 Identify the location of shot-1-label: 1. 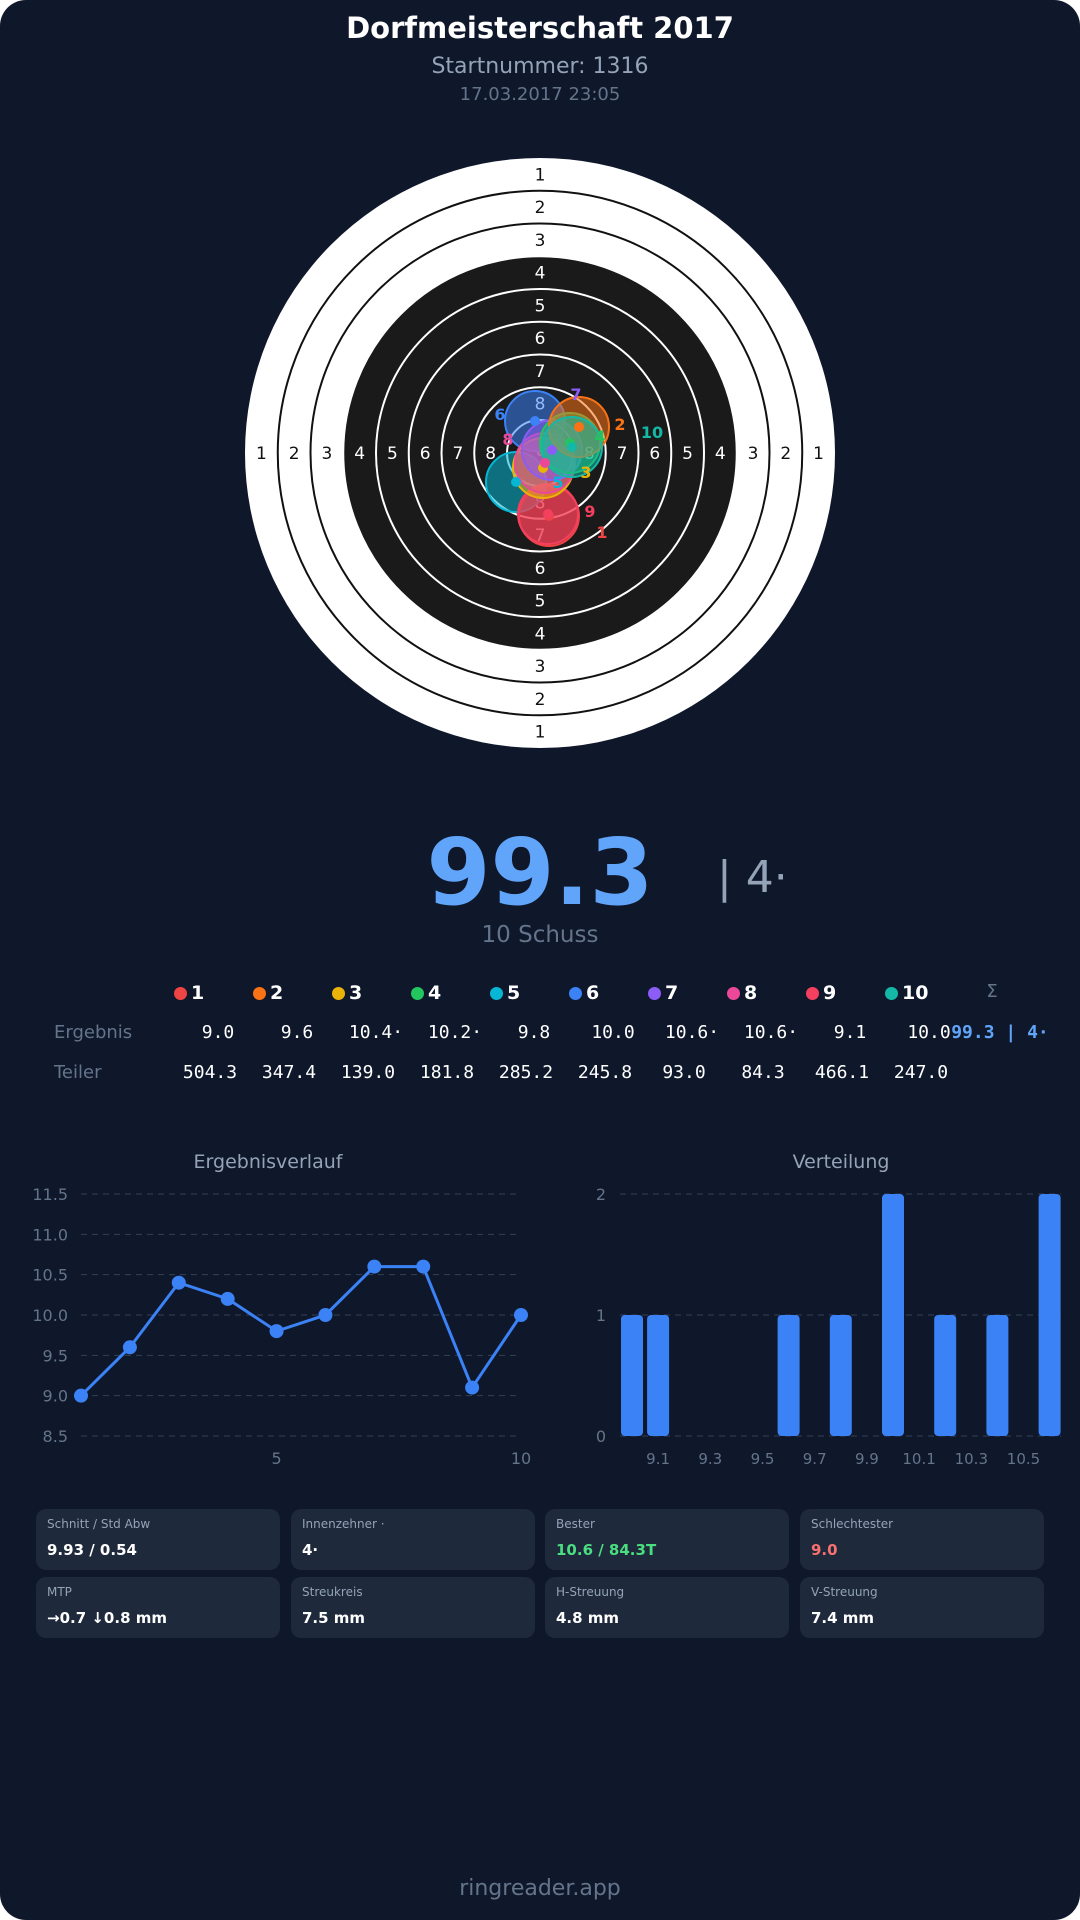
(601, 532).